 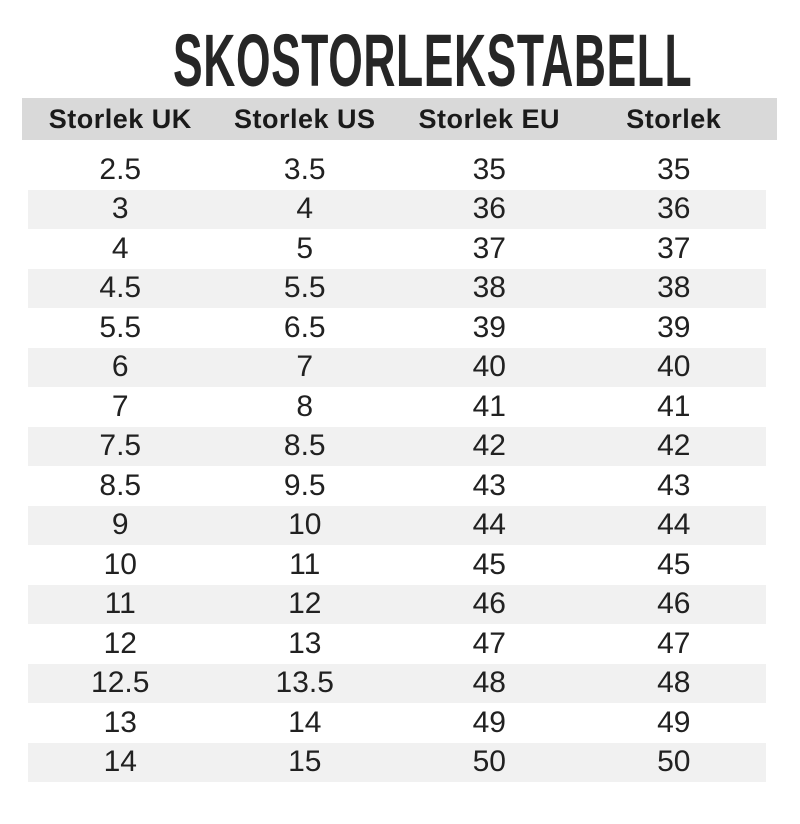 What do you see at coordinates (120, 169) in the screenshot?
I see `table-cell: 2.5` at bounding box center [120, 169].